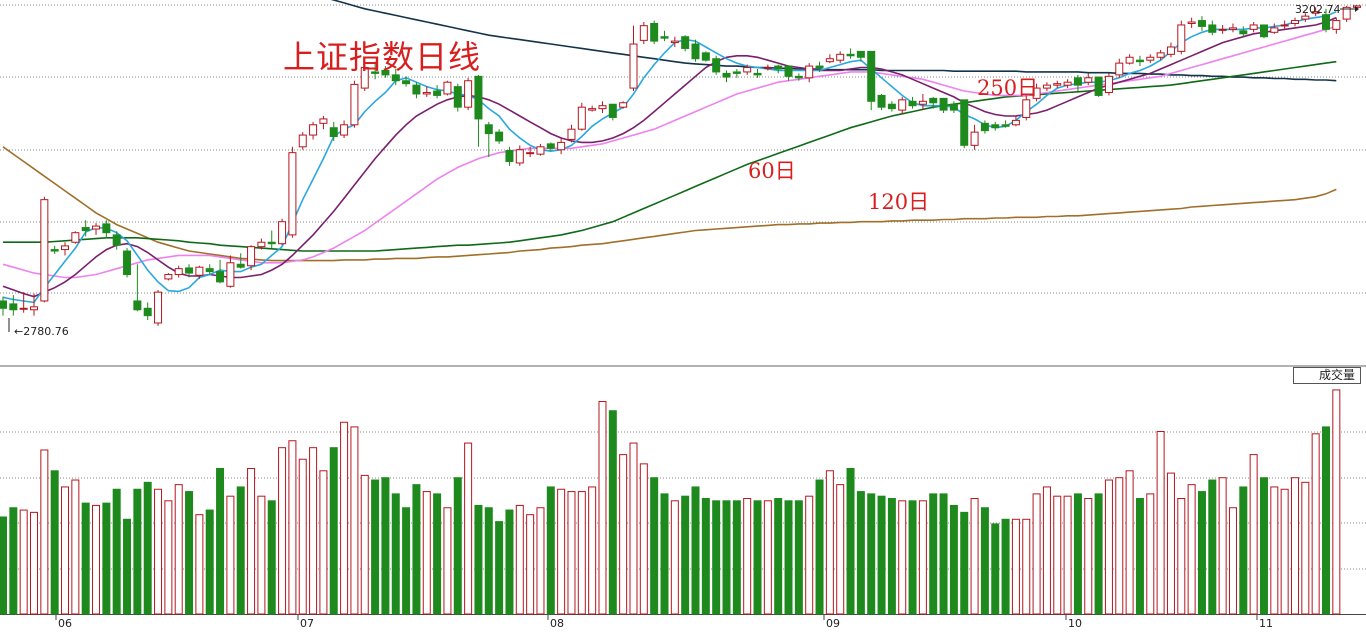 The width and height of the screenshot is (1366, 632). What do you see at coordinates (1266, 623) in the screenshot?
I see `x-tick-label: 11` at bounding box center [1266, 623].